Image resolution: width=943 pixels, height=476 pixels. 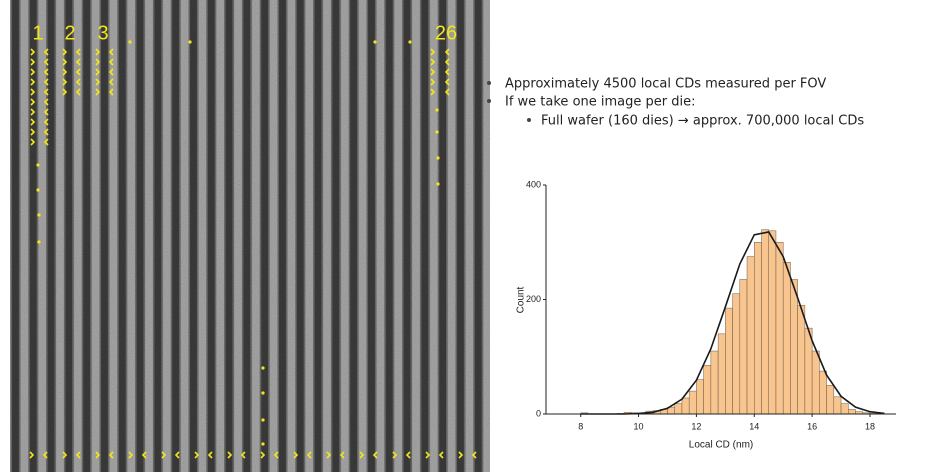 I want to click on line-number: 2, so click(x=69, y=33).